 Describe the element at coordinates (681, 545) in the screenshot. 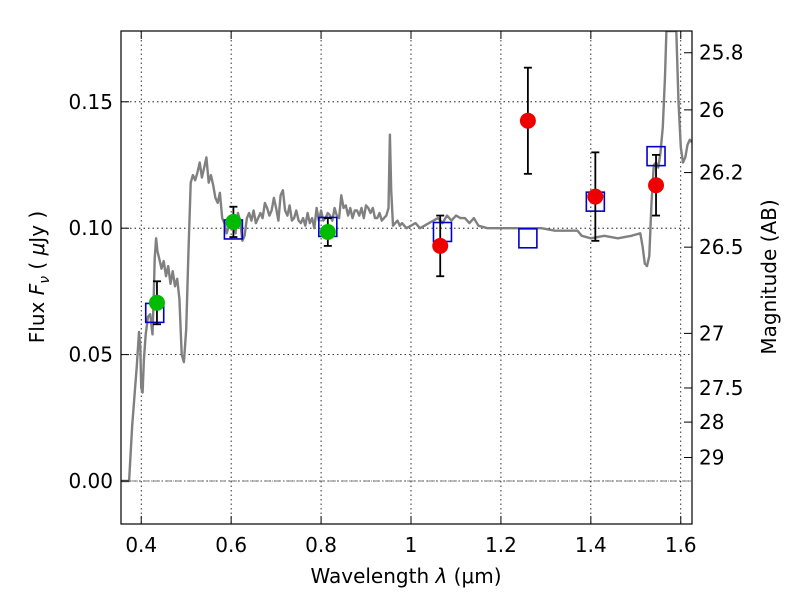

I see `x-tick-label: 1.6` at that location.